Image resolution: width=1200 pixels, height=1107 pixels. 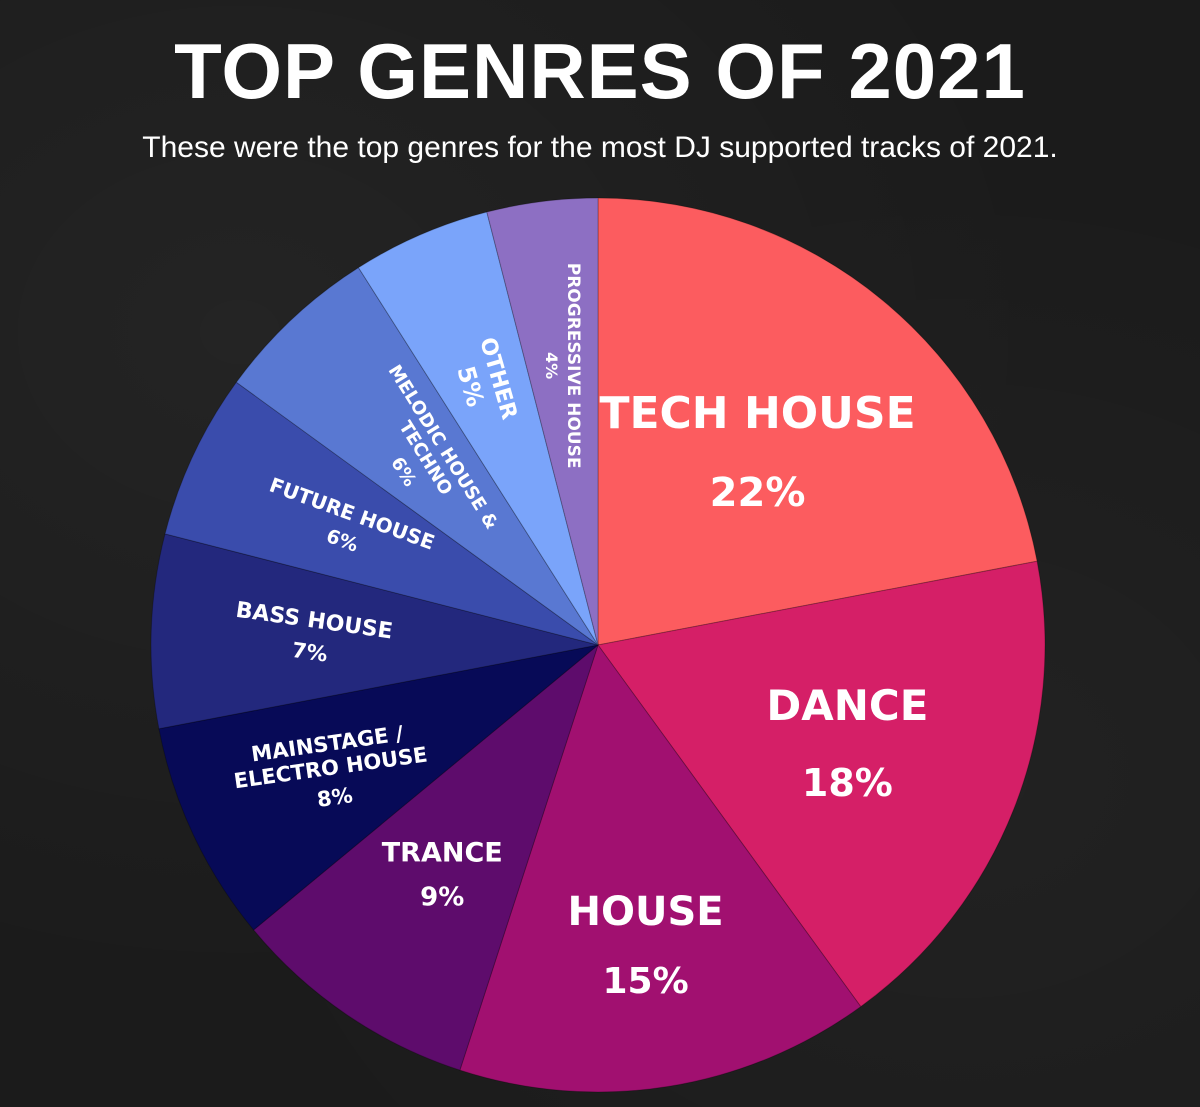 I want to click on slice-label-group: DANCE 18%, so click(x=847, y=743).